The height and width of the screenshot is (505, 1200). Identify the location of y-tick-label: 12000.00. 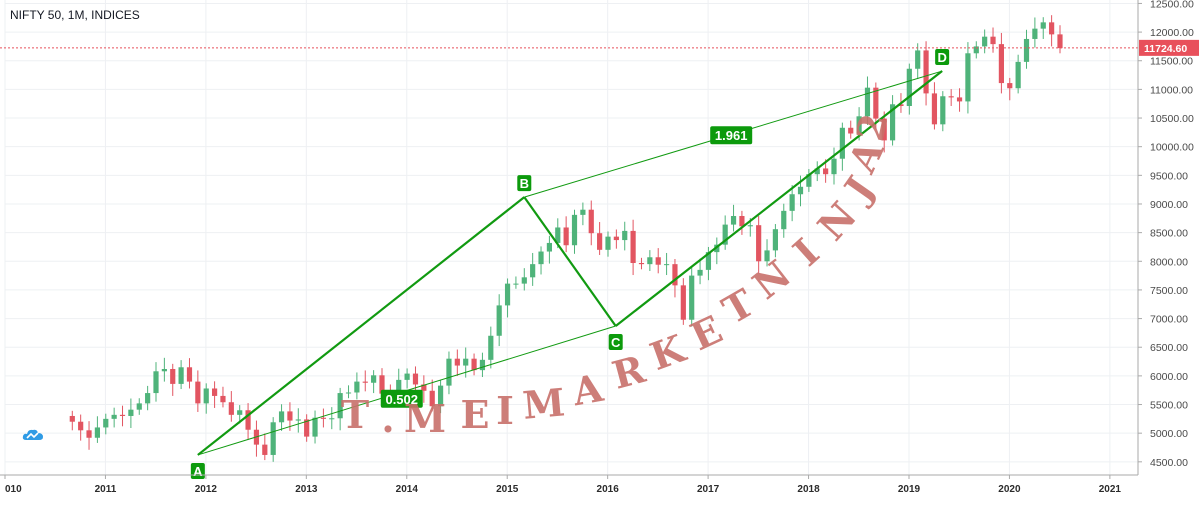
(1172, 33).